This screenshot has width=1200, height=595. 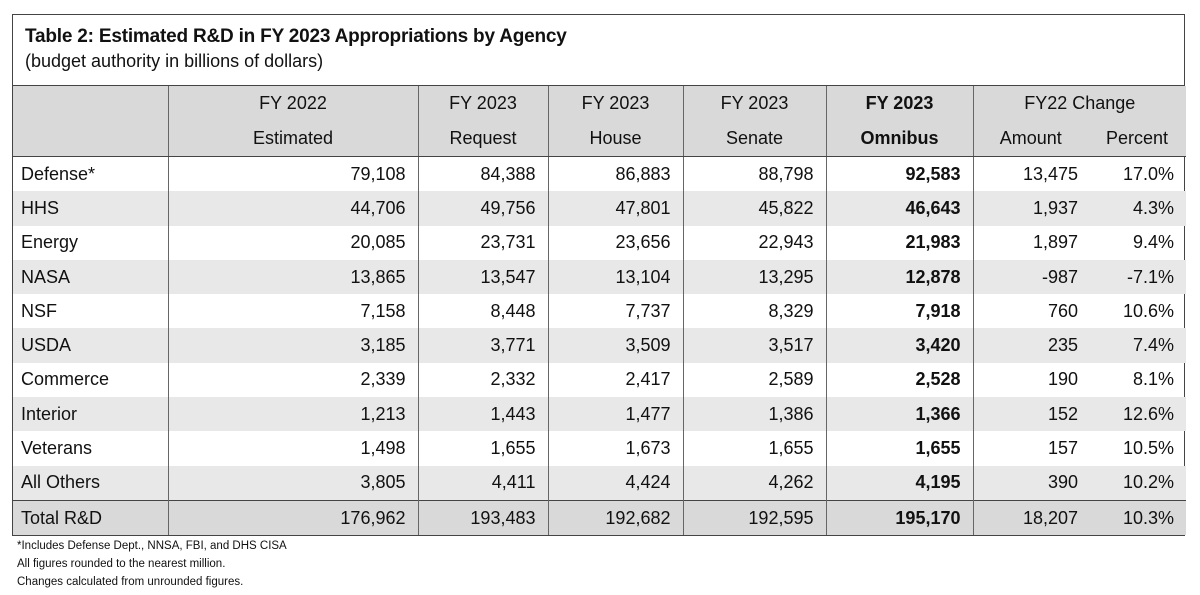 I want to click on cell-change-percent: 4.3%, so click(x=1153, y=207).